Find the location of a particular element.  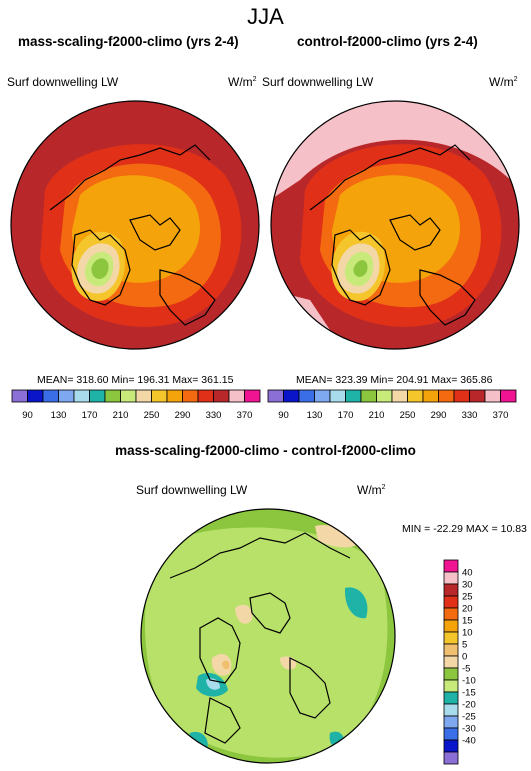

field-band-f0c070 is located at coordinates (226, 665).